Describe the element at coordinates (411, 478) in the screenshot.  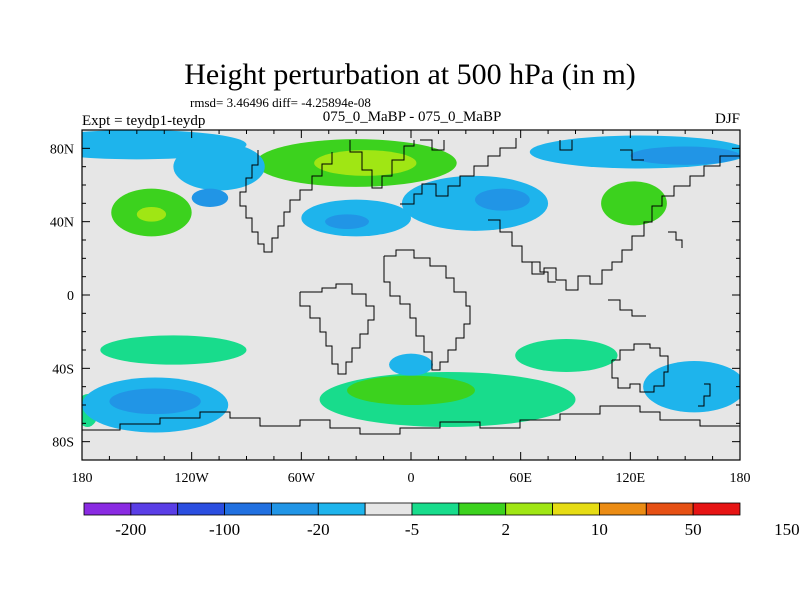
I see `x-tick-label: 0` at that location.